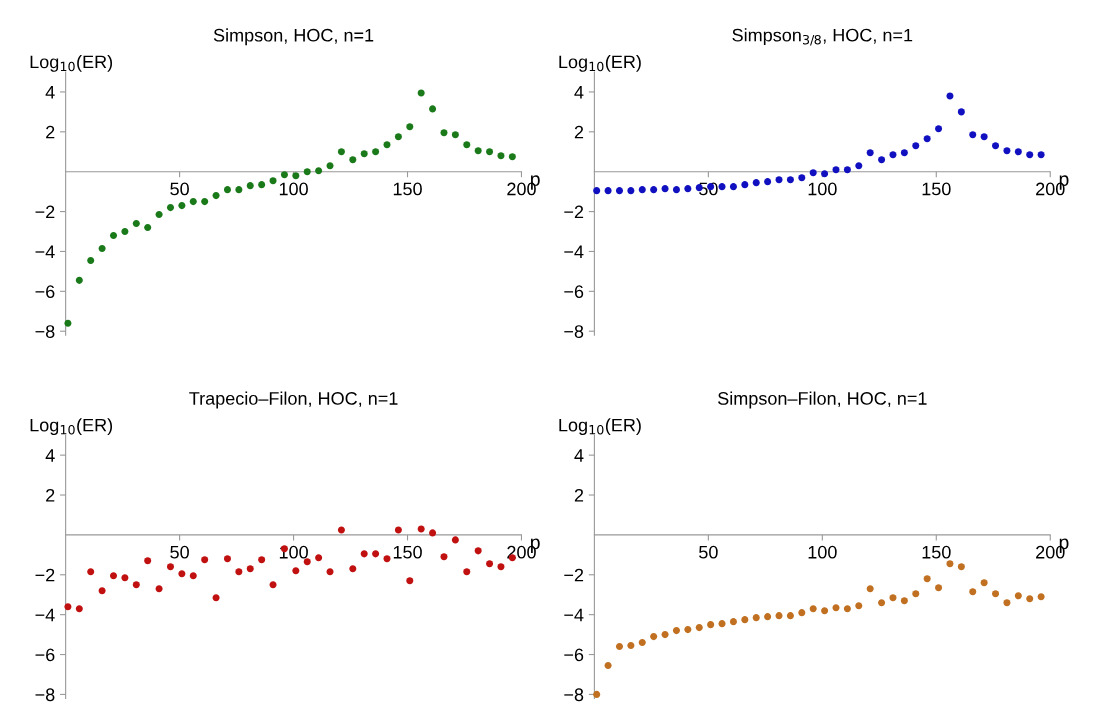 This screenshot has height=720, width=1094. What do you see at coordinates (50, 132) in the screenshot?
I see `y-tick-label: 2` at bounding box center [50, 132].